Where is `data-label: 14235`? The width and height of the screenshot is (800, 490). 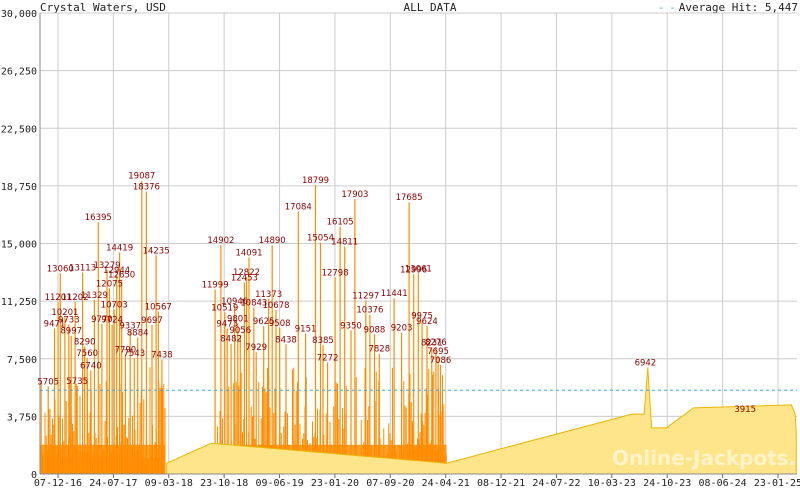
data-label: 14235 is located at coordinates (156, 251).